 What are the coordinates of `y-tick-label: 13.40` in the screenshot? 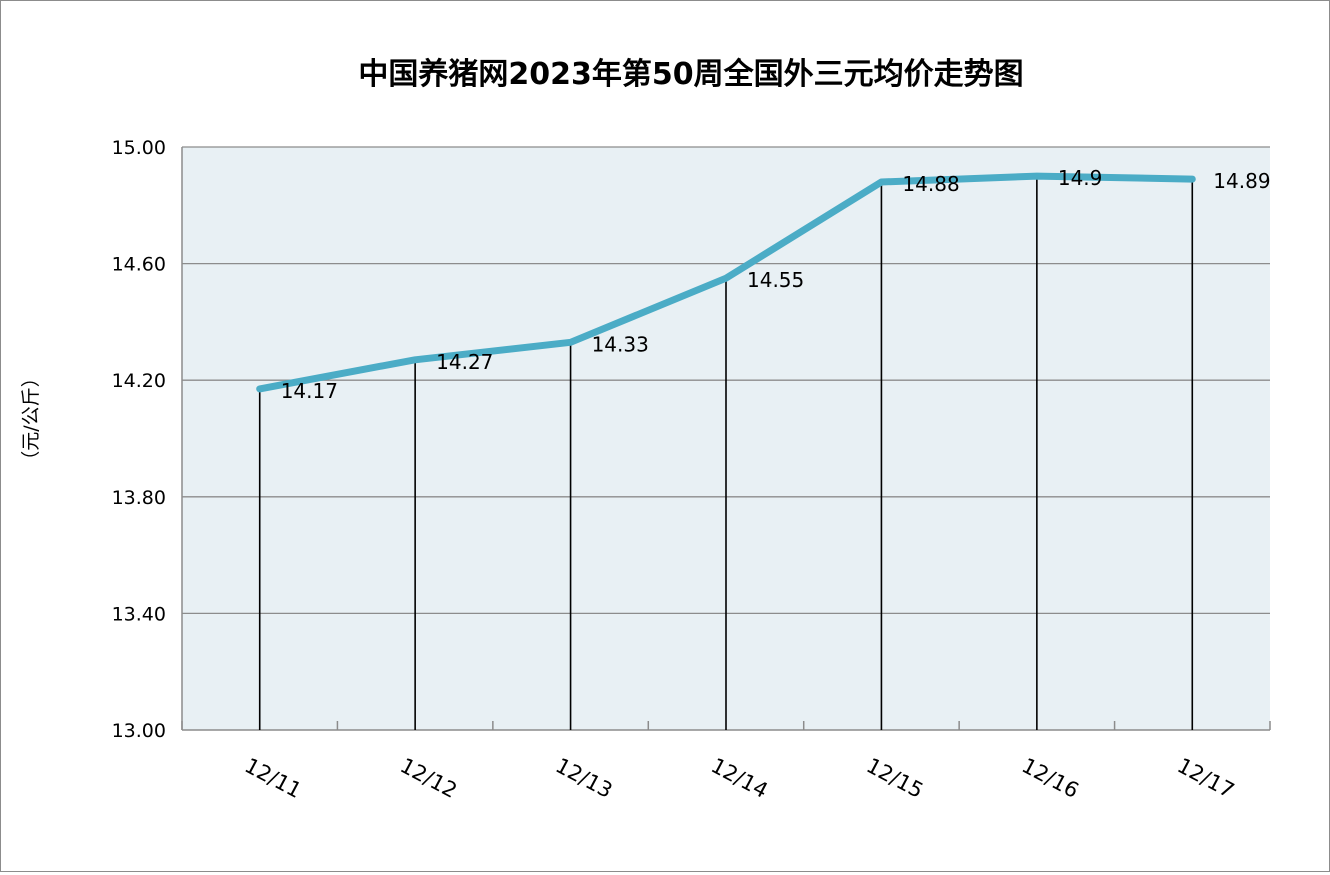 It's located at (139, 614).